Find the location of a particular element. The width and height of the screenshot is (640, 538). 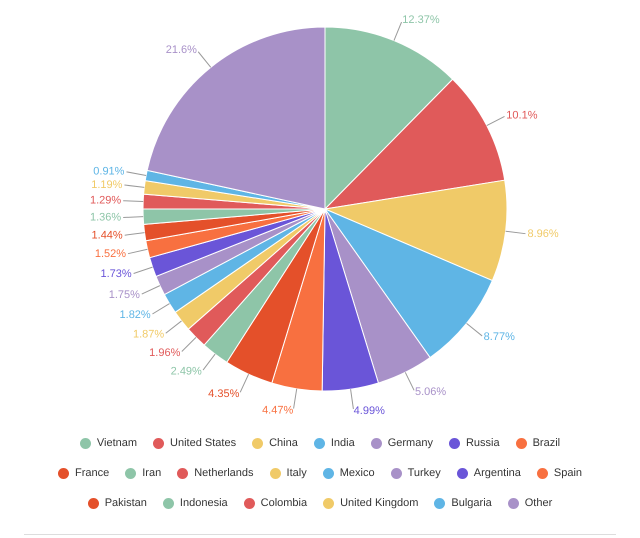

legend-label: Colombia is located at coordinates (284, 503).